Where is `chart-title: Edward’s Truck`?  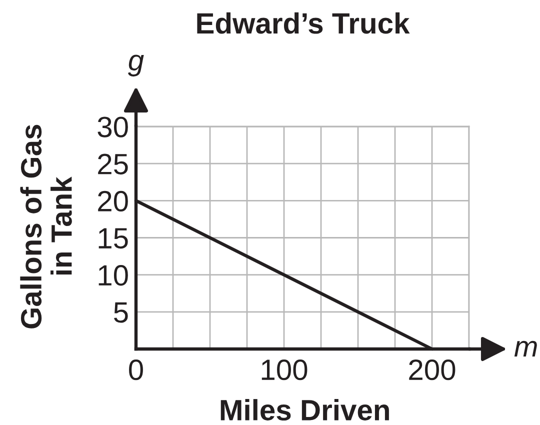 chart-title: Edward’s Truck is located at coordinates (303, 23).